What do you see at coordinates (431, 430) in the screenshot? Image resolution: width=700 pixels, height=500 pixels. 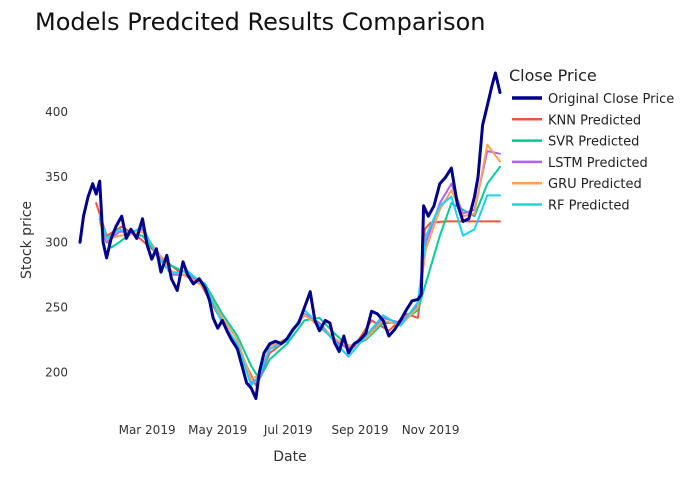 I see `x-tick-label: Nov 2019` at bounding box center [431, 430].